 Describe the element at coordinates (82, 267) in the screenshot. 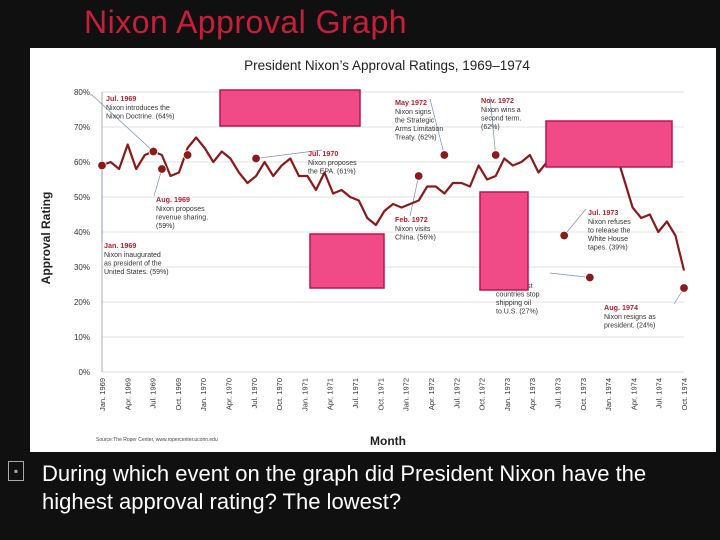

I see `y-tick-label: 30%` at that location.